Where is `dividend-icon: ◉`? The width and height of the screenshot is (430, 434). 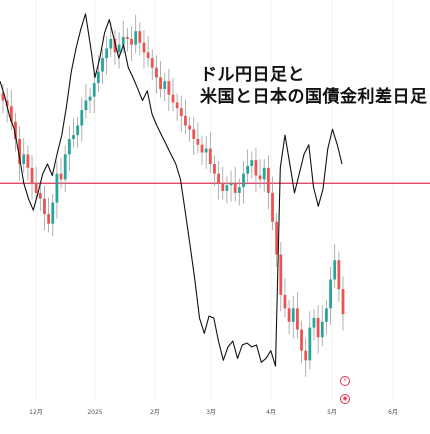 dividend-icon: ◉ is located at coordinates (345, 399).